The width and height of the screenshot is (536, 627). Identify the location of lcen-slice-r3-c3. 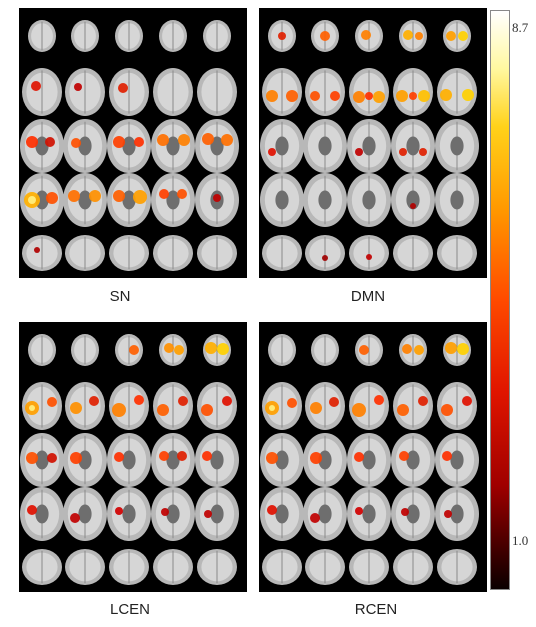
(129, 460).